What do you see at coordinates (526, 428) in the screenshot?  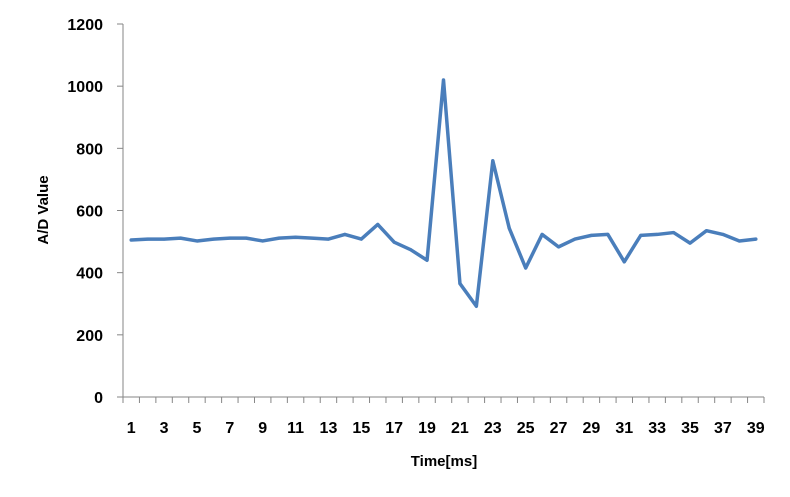 I see `x-tick-label: 25` at bounding box center [526, 428].